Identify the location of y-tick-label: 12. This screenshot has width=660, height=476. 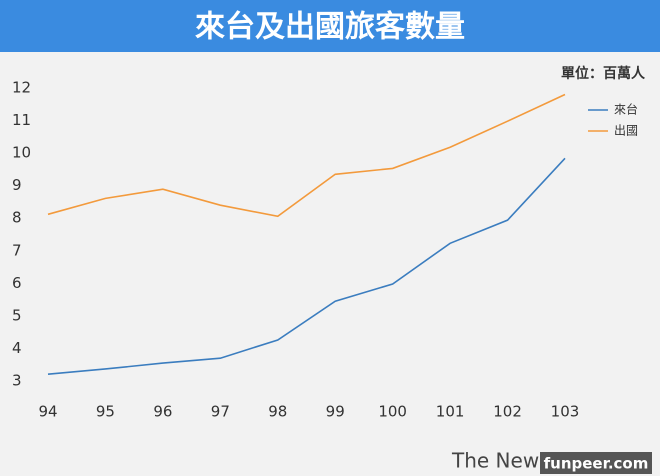
(21, 88).